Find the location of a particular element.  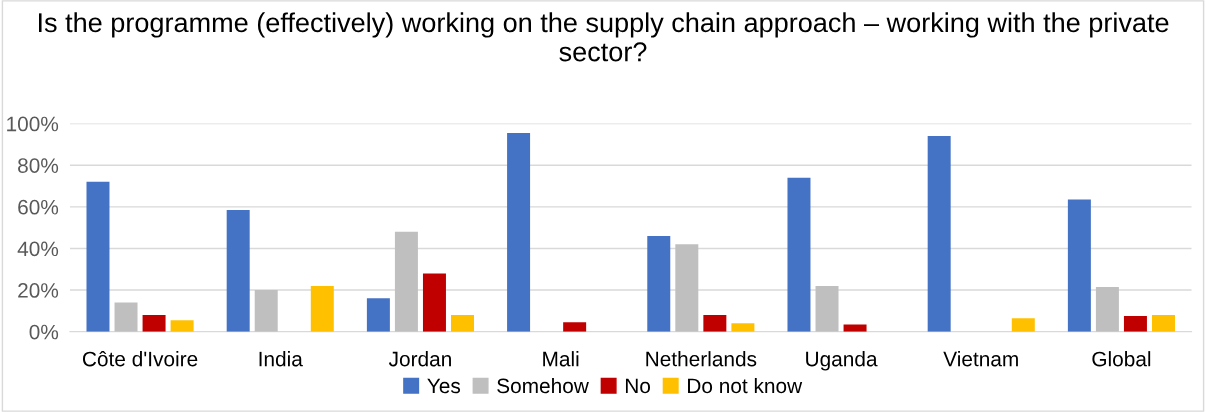

y-tick-label: 60% is located at coordinates (38, 207).